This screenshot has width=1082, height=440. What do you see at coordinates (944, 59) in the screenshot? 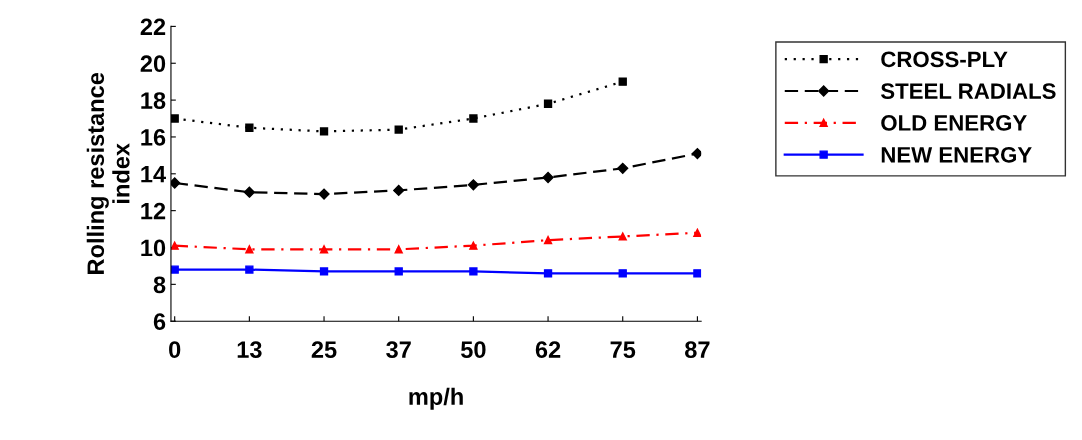
I see `legend-label: CROSS-PLY` at bounding box center [944, 59].